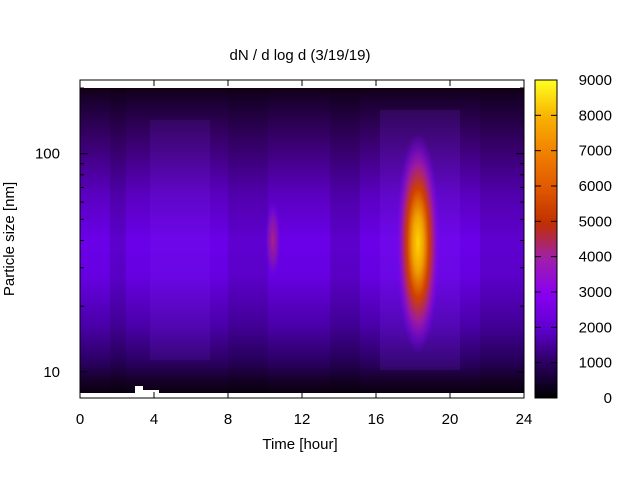 Image resolution: width=640 pixels, height=480 pixels. Describe the element at coordinates (546, 239) in the screenshot. I see `colorbar` at that location.